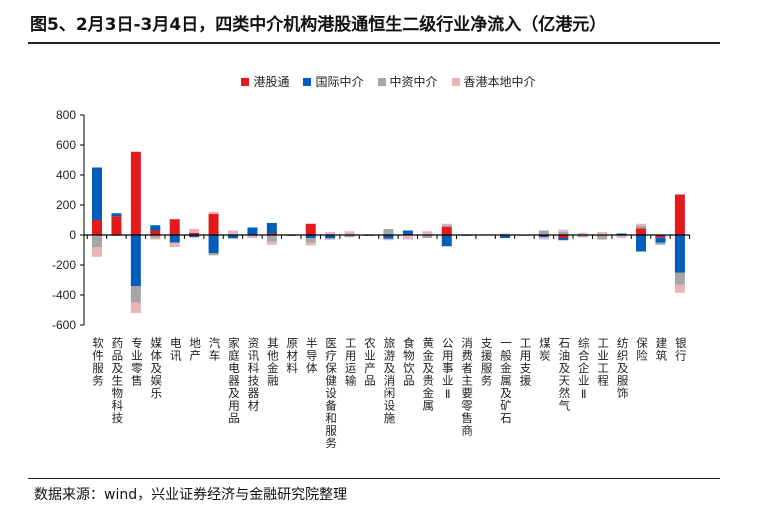  I want to click on x-tick-label: 石油及天然气, so click(564, 374).